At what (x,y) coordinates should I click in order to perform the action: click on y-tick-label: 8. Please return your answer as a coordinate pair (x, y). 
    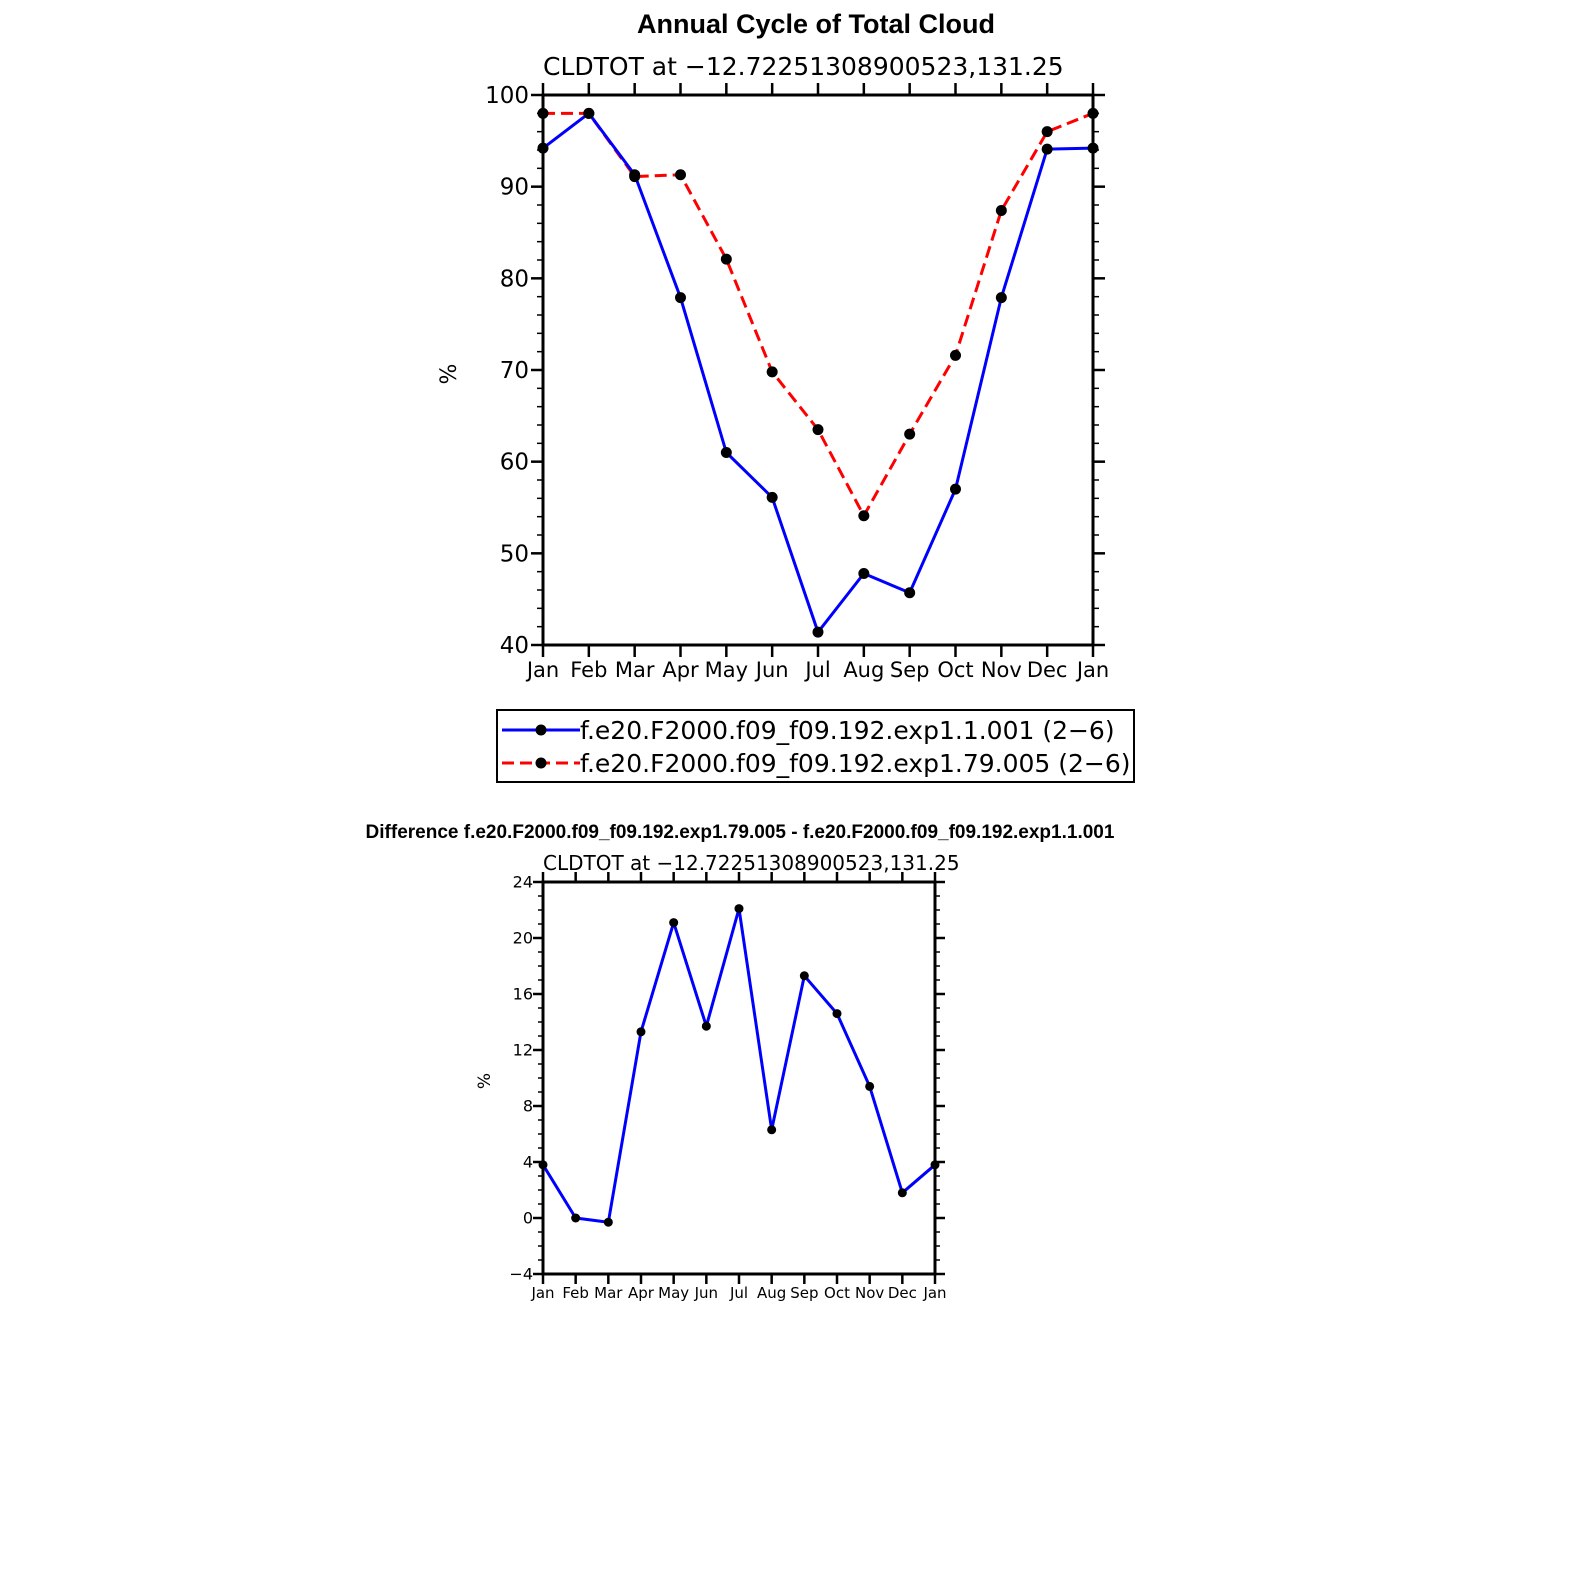
    Looking at the image, I should click on (528, 1106).